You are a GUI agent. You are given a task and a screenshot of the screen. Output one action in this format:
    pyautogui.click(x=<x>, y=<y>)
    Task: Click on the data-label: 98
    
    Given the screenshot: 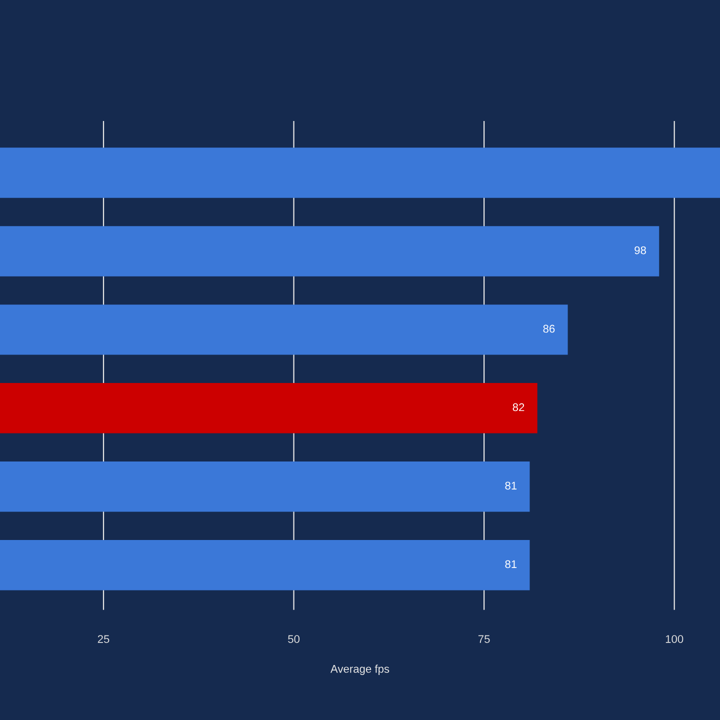 What is the action you would take?
    pyautogui.click(x=640, y=250)
    